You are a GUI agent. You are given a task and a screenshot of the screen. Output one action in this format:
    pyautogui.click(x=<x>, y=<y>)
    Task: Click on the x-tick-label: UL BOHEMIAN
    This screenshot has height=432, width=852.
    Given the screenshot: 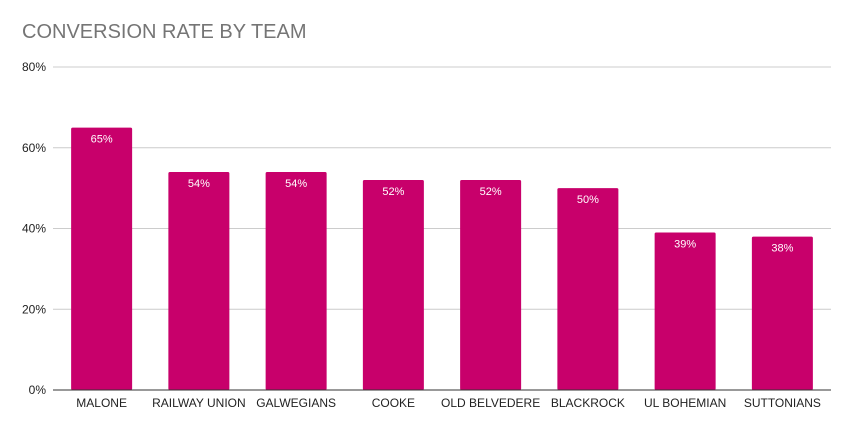 What is the action you would take?
    pyautogui.click(x=685, y=403)
    